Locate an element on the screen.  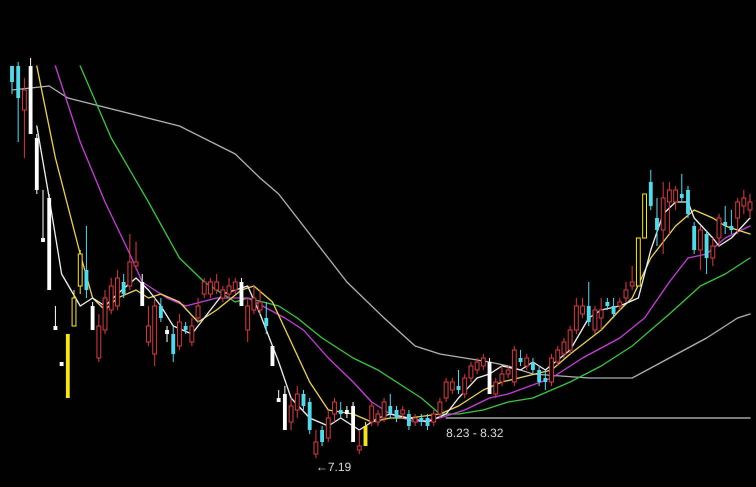
annotation: 8.23 - 8.32 is located at coordinates (475, 433).